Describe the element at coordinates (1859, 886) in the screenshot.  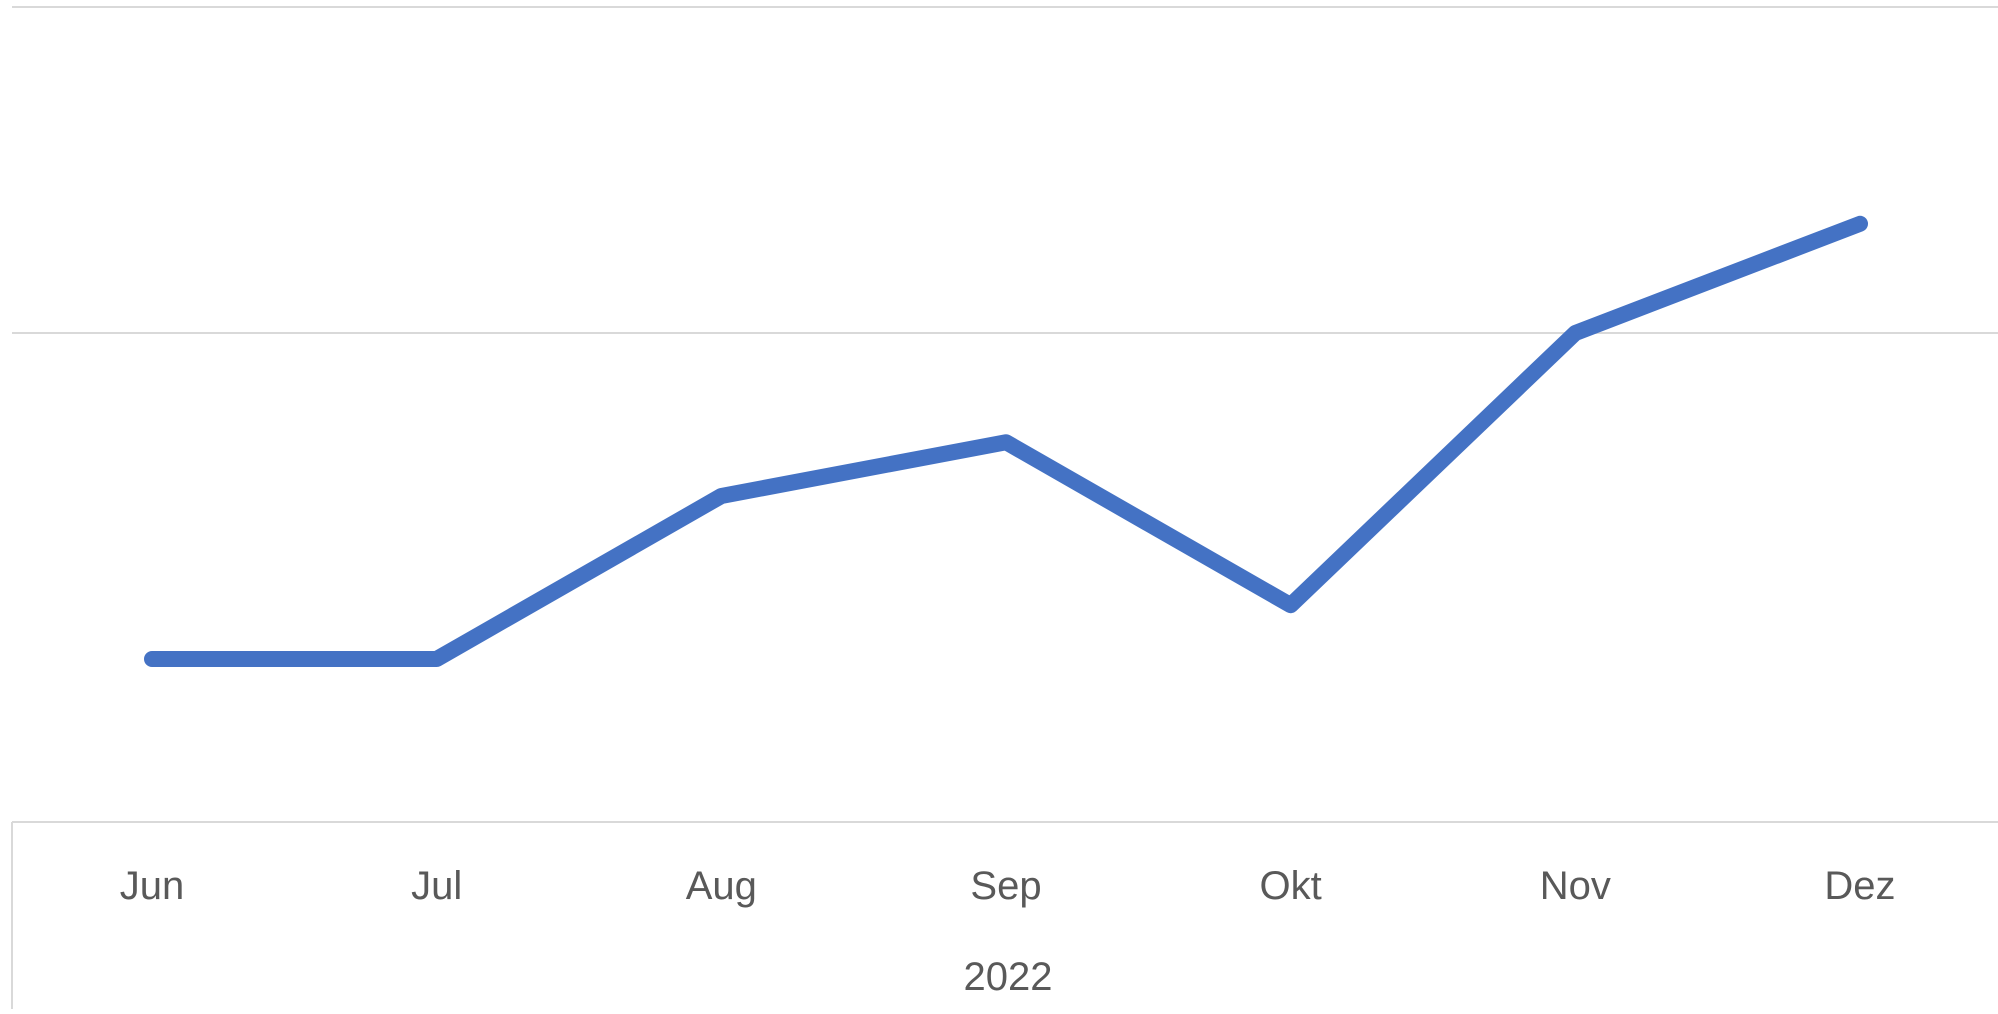
I see `x-tick-label-dez: Dez` at that location.